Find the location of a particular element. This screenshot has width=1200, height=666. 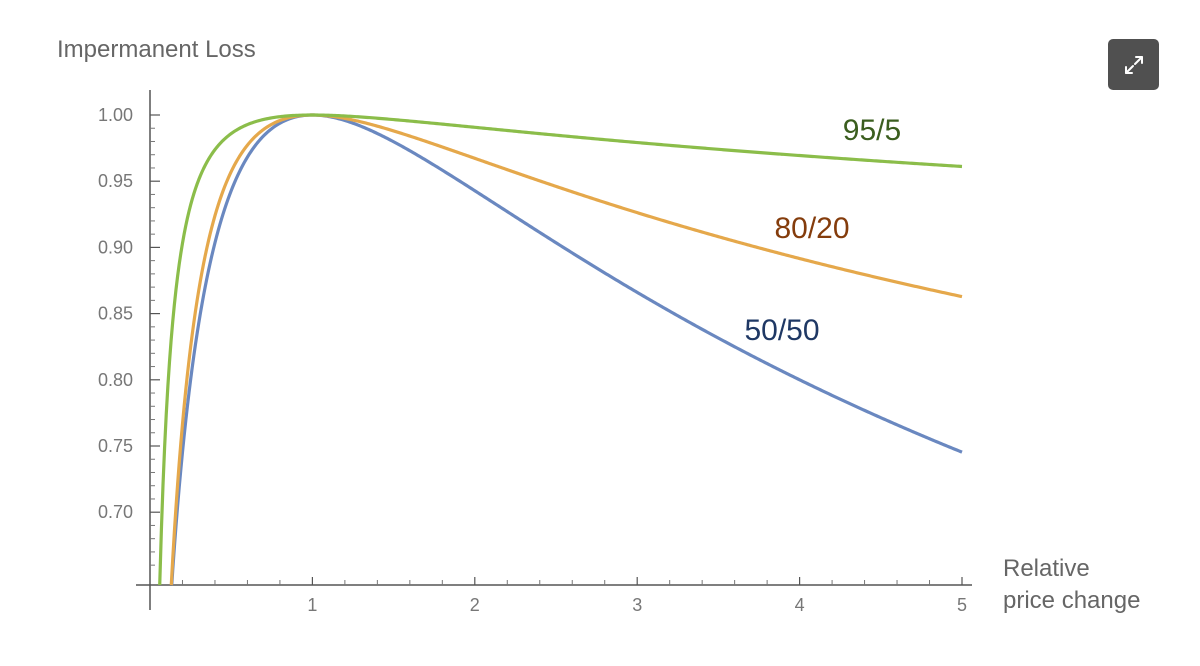

x-axis-title: Relative price change is located at coordinates (1071, 585).